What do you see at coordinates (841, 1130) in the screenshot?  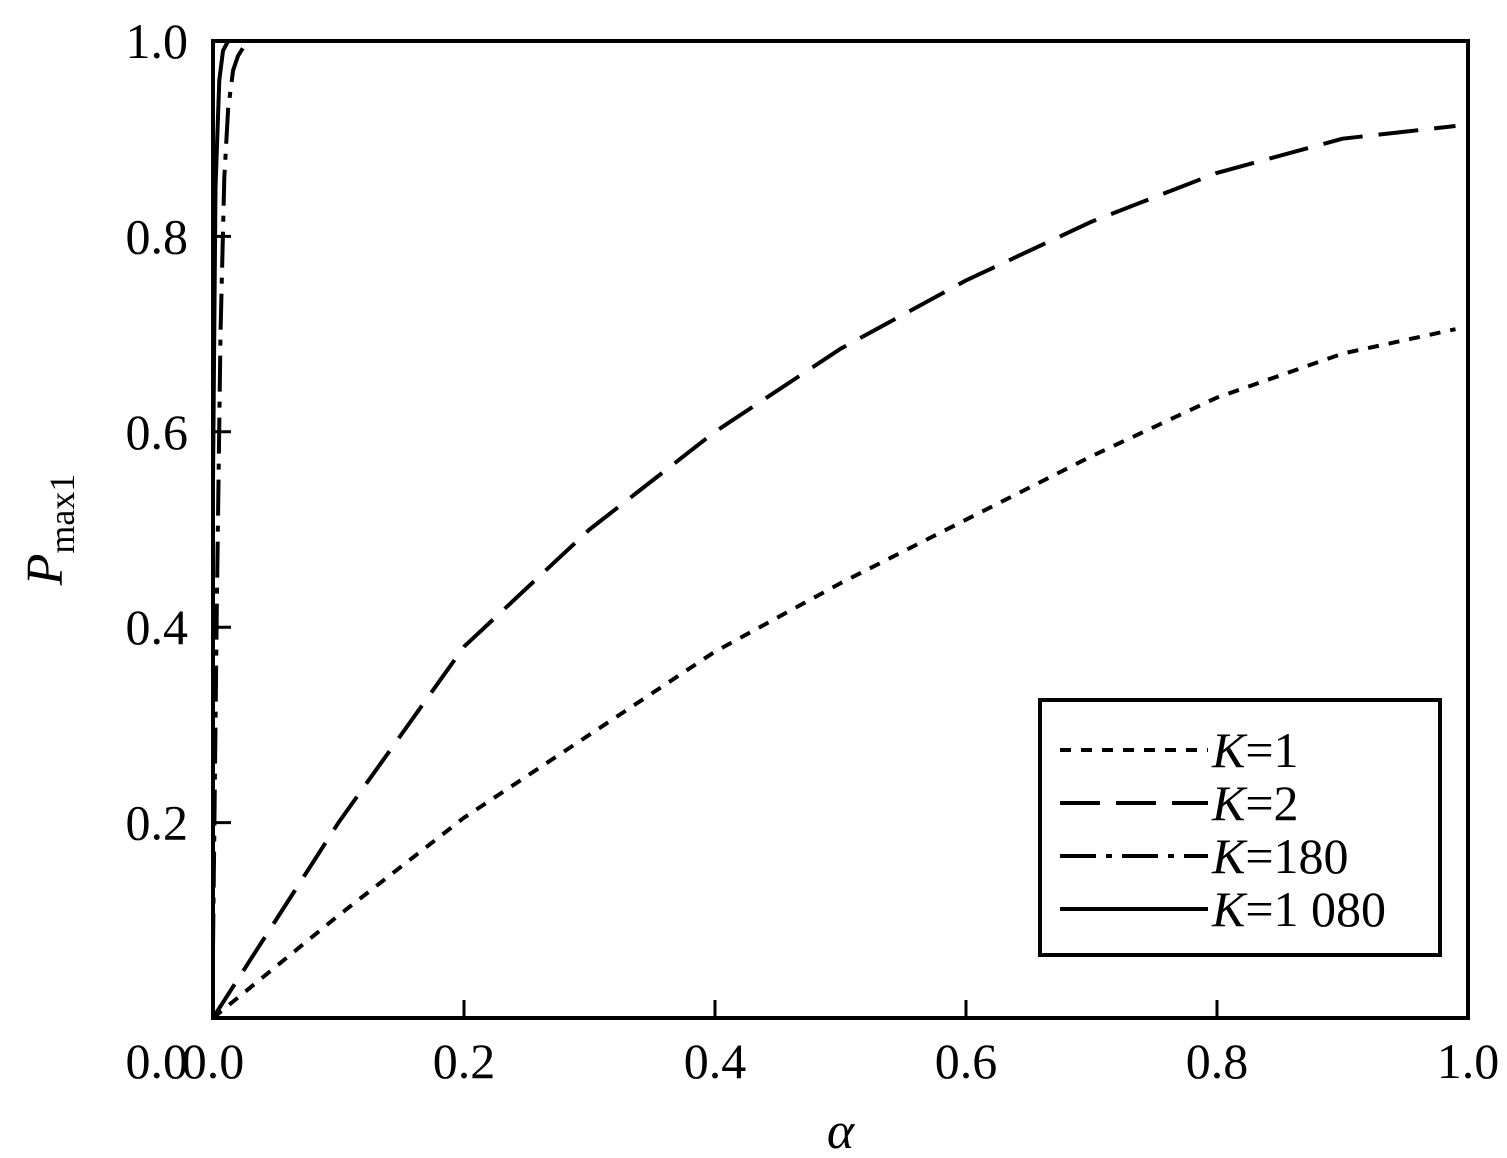 I see `x-axis-title: α` at bounding box center [841, 1130].